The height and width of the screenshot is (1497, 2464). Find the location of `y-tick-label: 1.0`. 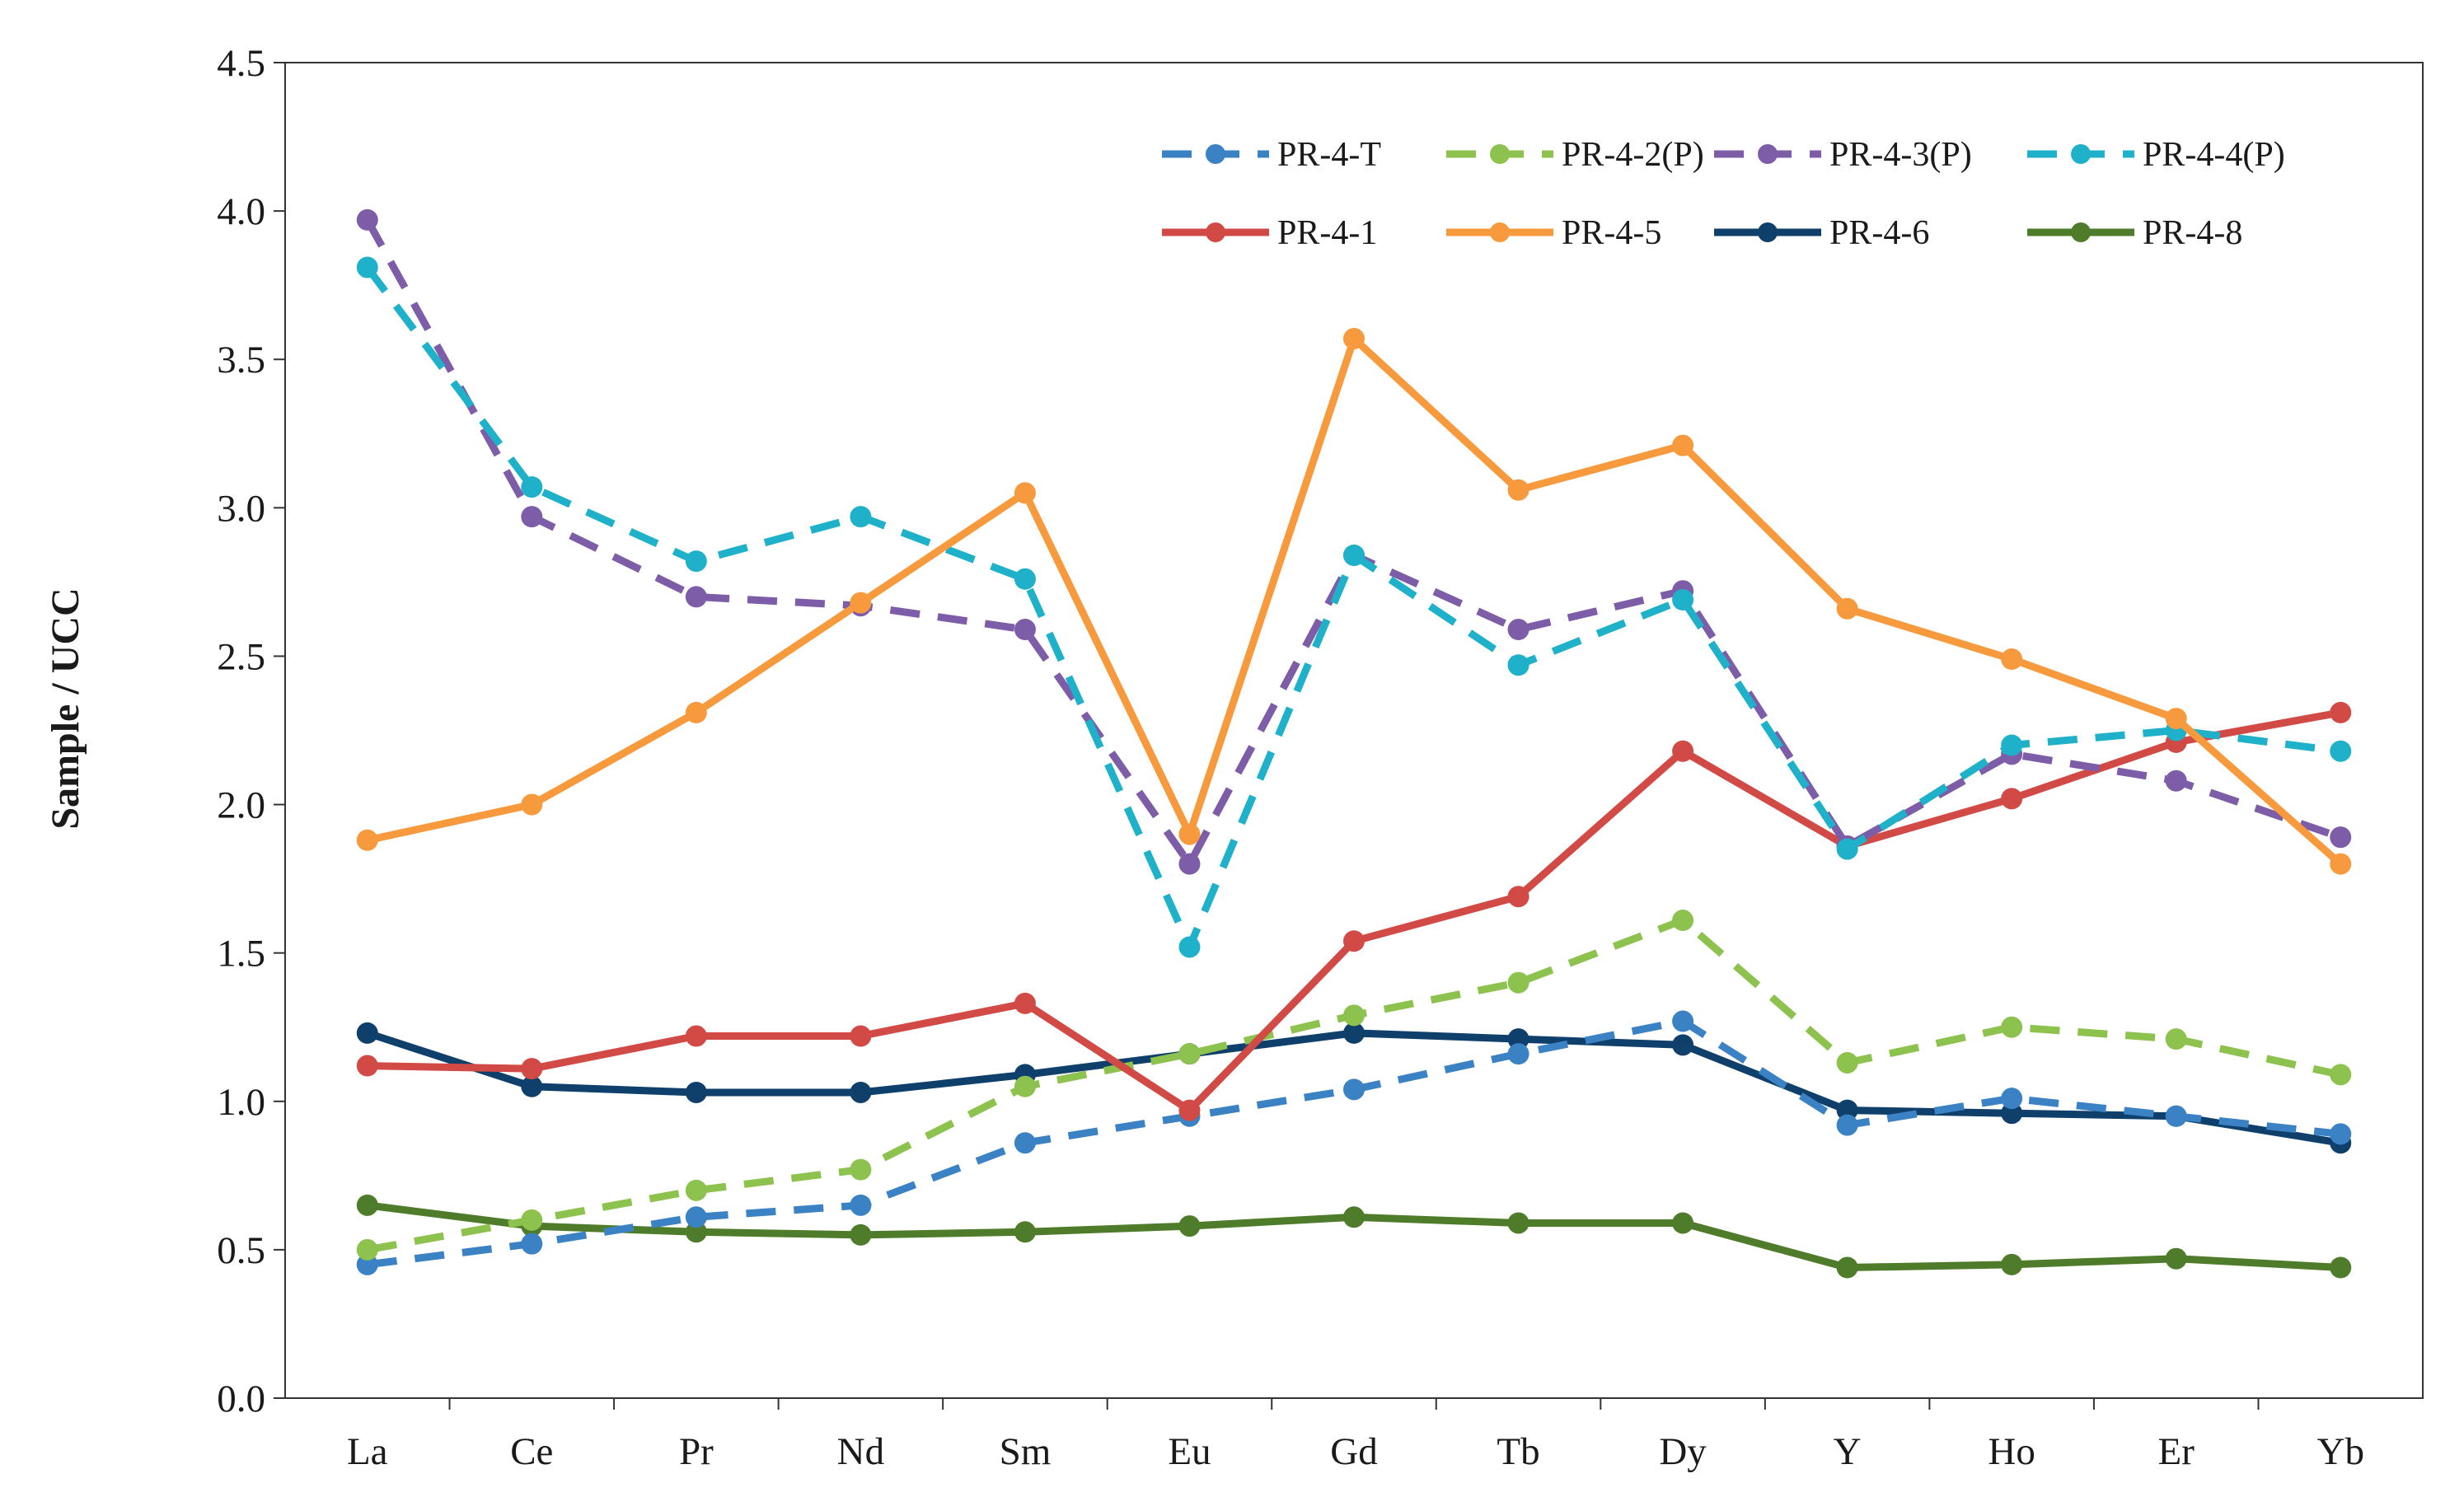

y-tick-label: 1.0 is located at coordinates (241, 1102).